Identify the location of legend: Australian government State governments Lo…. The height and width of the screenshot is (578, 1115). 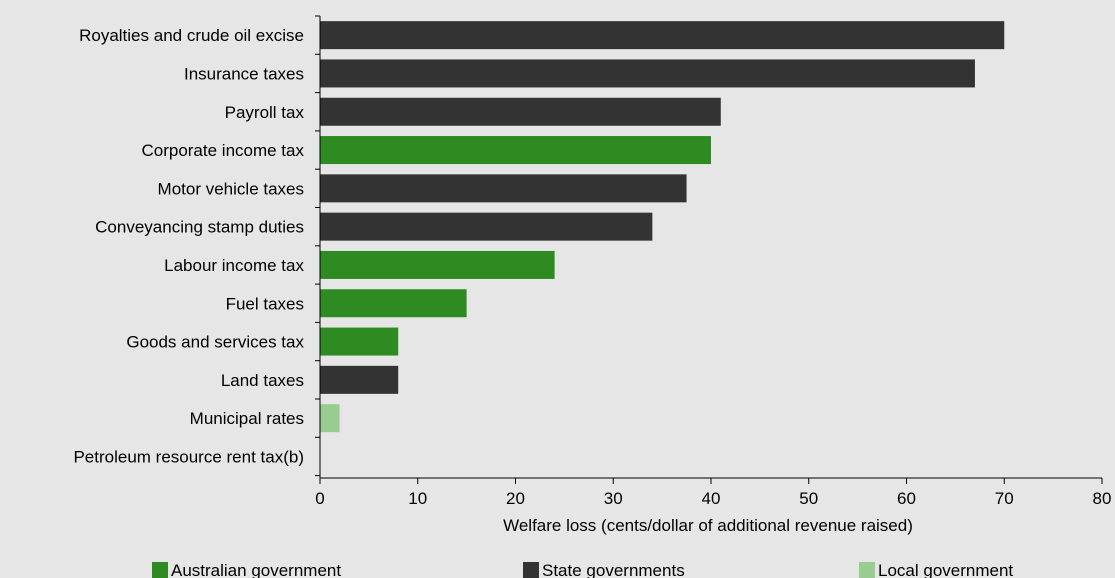
(582, 569).